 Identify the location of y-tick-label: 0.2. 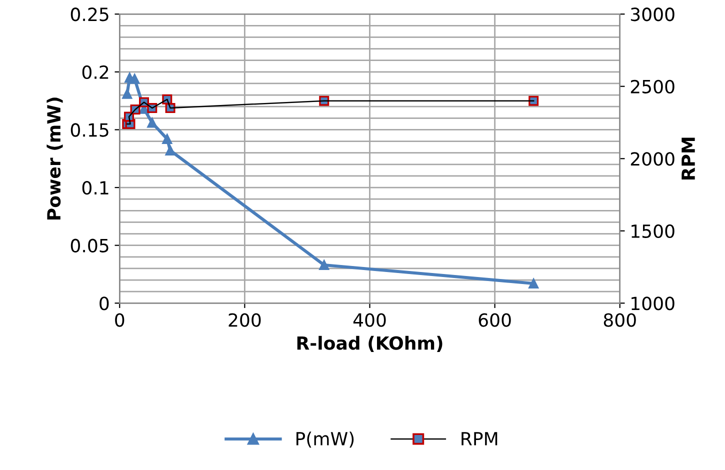
(95, 72).